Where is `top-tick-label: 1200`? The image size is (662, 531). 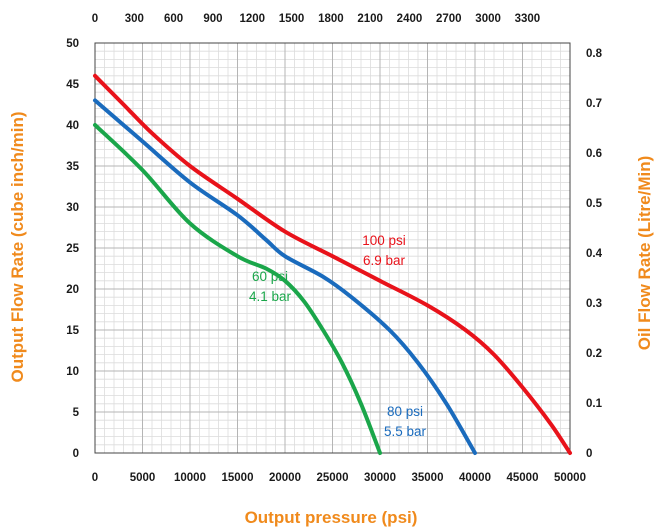
top-tick-label: 1200 is located at coordinates (252, 19).